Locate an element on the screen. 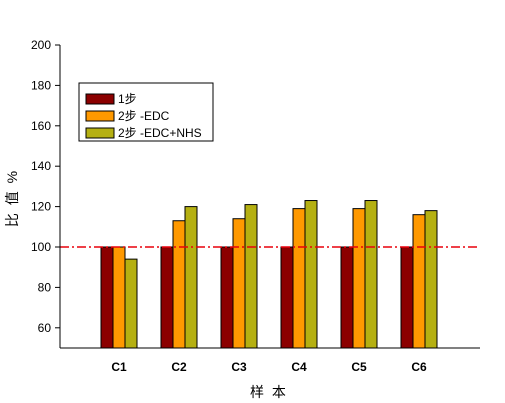 This screenshot has width=505, height=403. legend-label-1: 1步 is located at coordinates (127, 99).